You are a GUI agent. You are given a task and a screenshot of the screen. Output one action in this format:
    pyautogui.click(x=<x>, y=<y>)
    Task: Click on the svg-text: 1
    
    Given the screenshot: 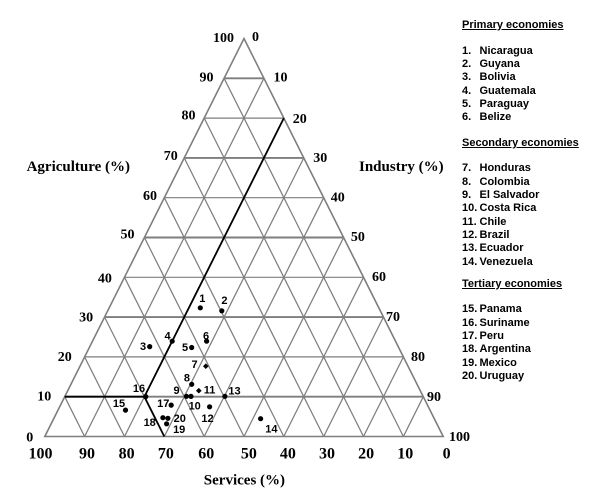 What is the action you would take?
    pyautogui.click(x=202, y=299)
    